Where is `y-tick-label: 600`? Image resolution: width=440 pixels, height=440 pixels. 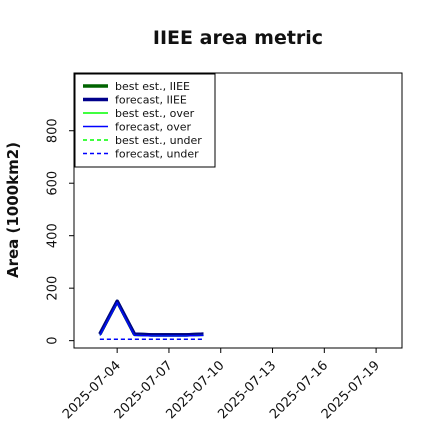 y-tick-label: 600 is located at coordinates (53, 183).